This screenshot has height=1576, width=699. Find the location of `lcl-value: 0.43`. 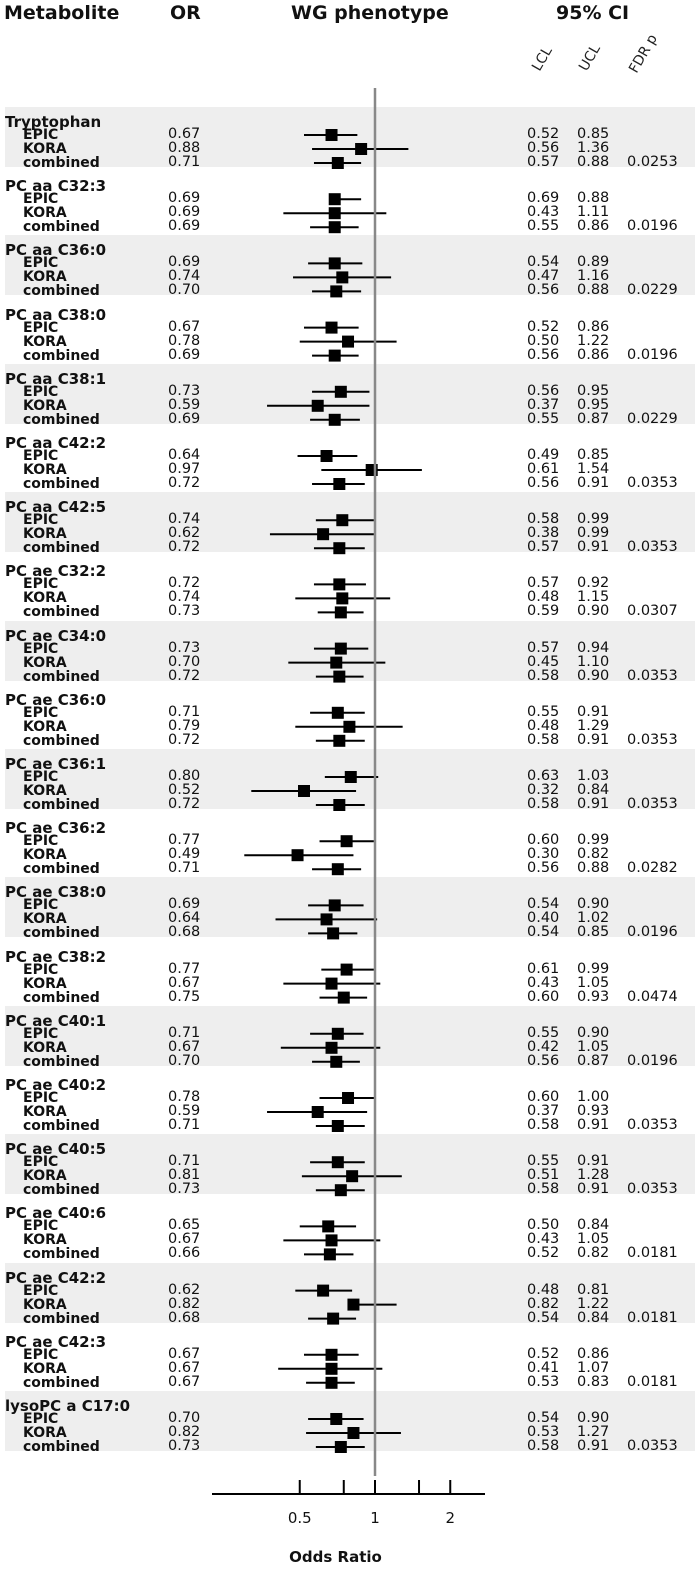

lcl-value: 0.43 is located at coordinates (543, 1239).